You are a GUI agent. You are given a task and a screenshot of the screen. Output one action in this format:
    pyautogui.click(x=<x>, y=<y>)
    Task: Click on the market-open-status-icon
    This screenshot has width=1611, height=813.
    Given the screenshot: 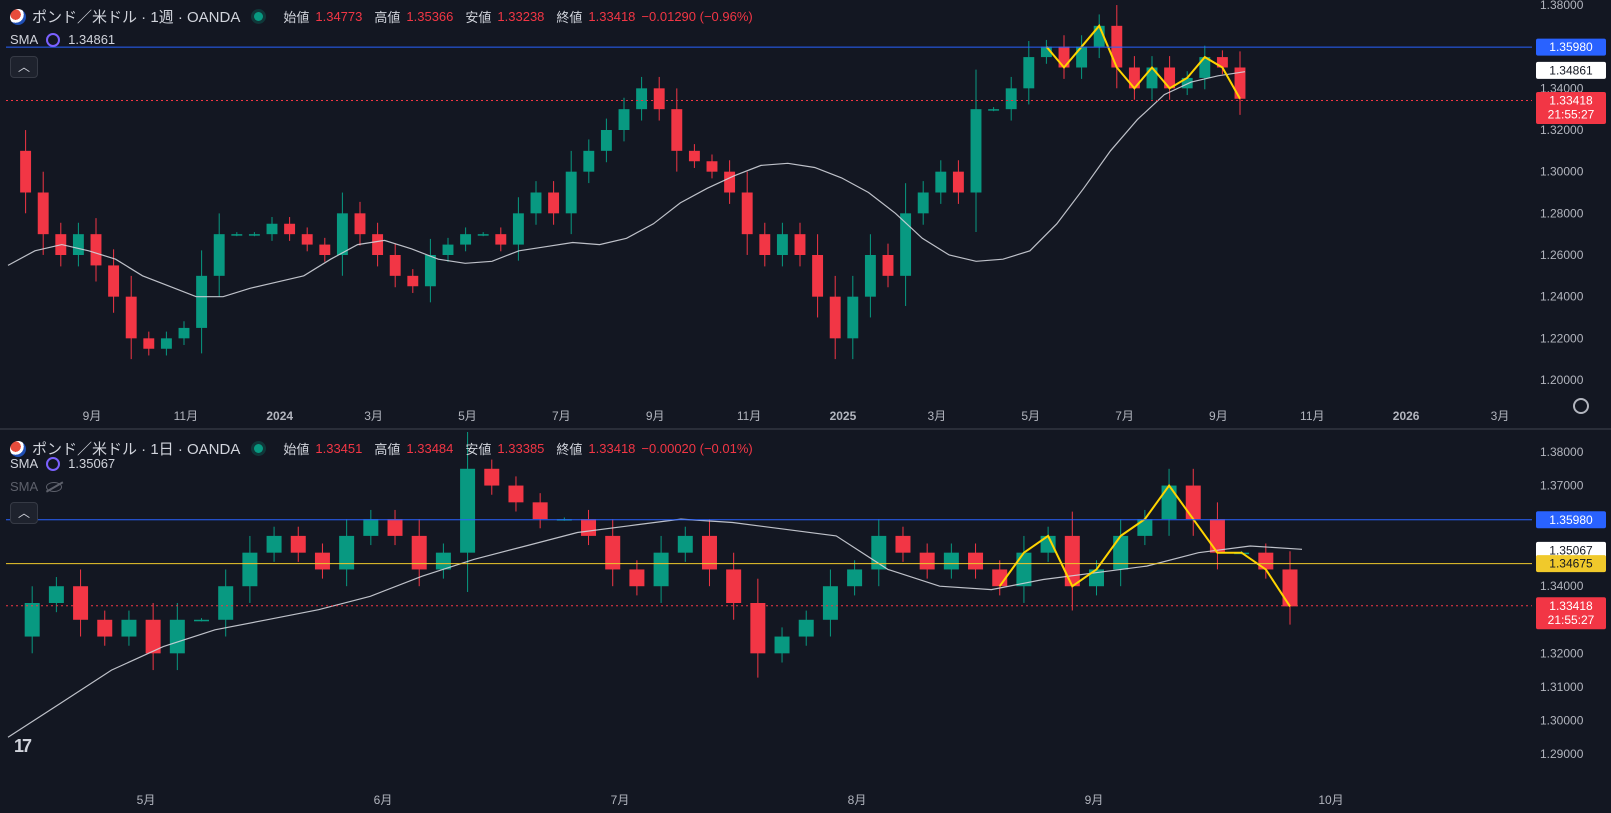 What is the action you would take?
    pyautogui.click(x=259, y=16)
    